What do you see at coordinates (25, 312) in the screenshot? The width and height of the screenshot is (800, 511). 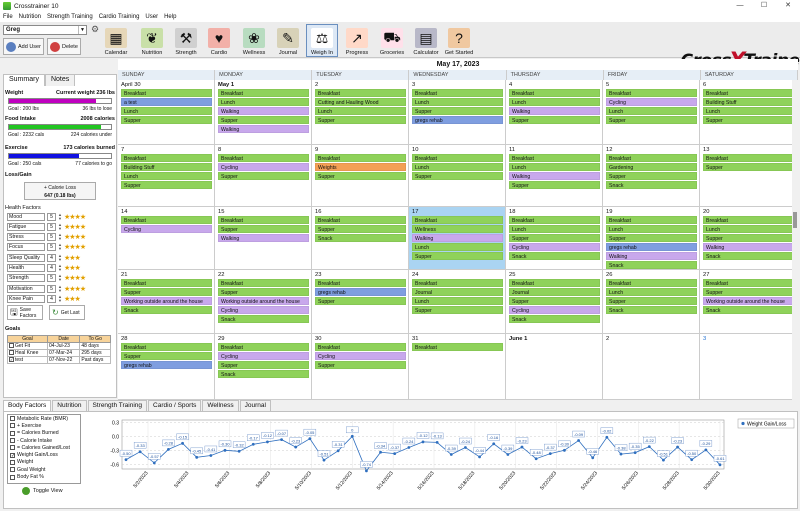 I see `save-factors-button: 🖫 Save Factors` at bounding box center [25, 312].